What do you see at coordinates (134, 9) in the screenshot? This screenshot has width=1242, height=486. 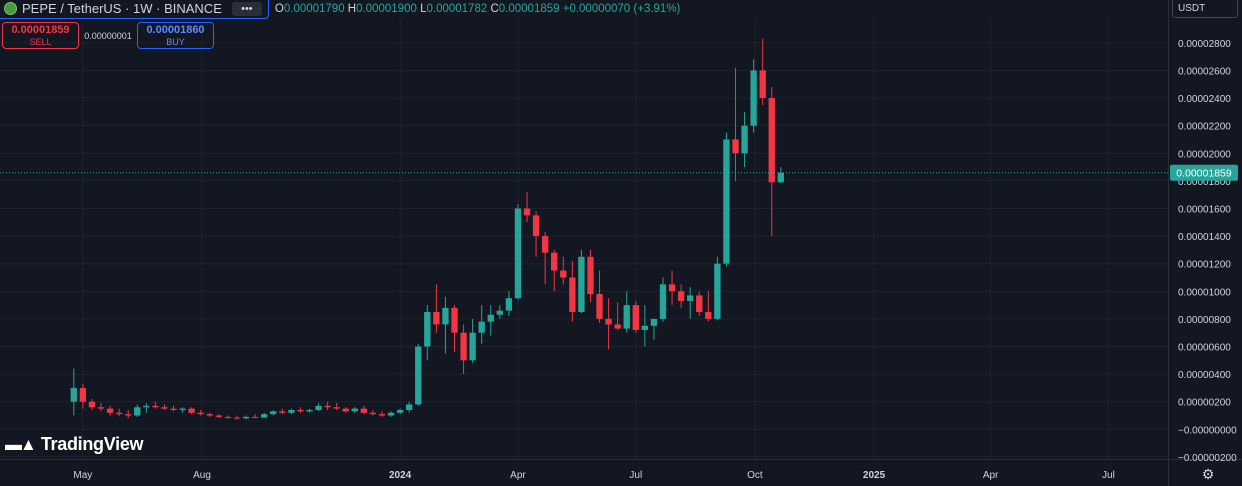 I see `symbol-box: PEPE / TetherUS · 1W · BINANCE •••` at bounding box center [134, 9].